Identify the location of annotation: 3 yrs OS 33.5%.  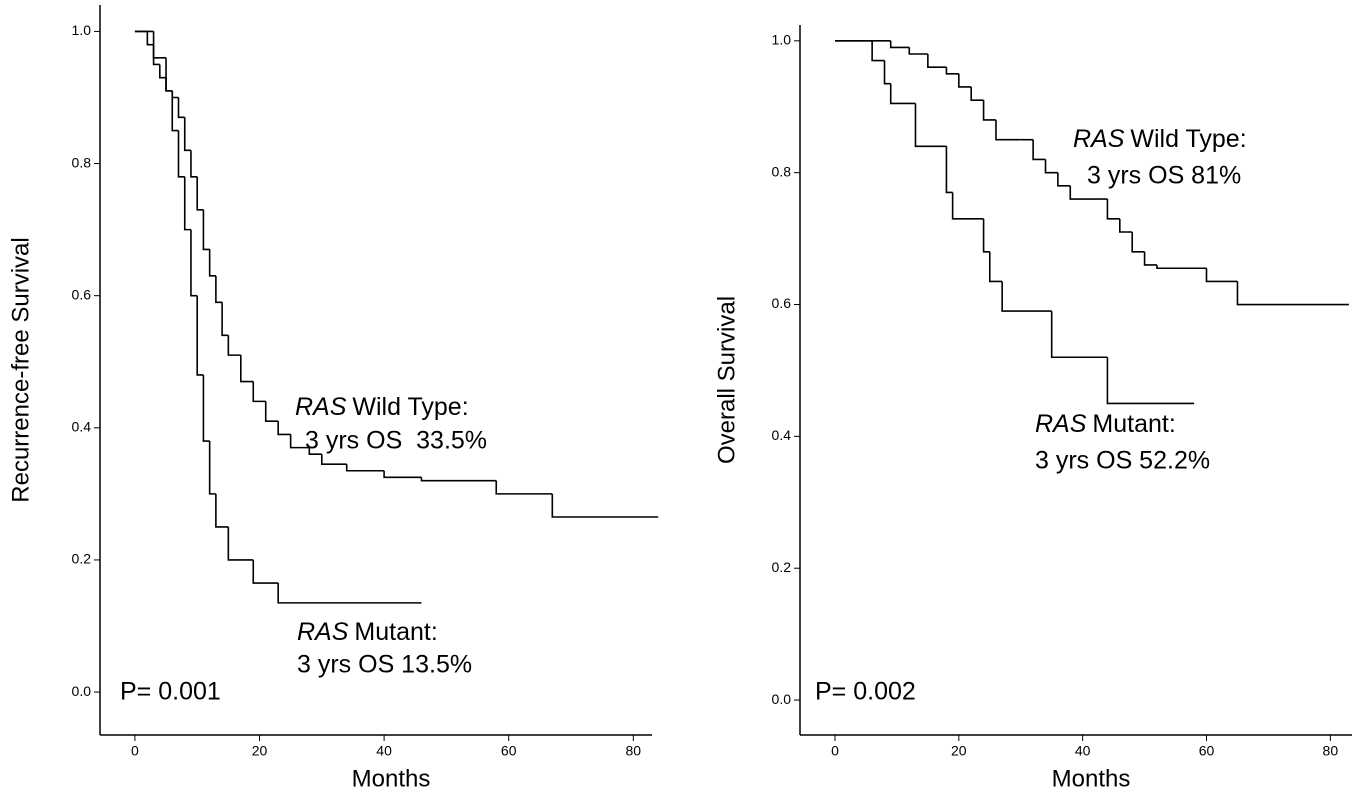
(396, 441).